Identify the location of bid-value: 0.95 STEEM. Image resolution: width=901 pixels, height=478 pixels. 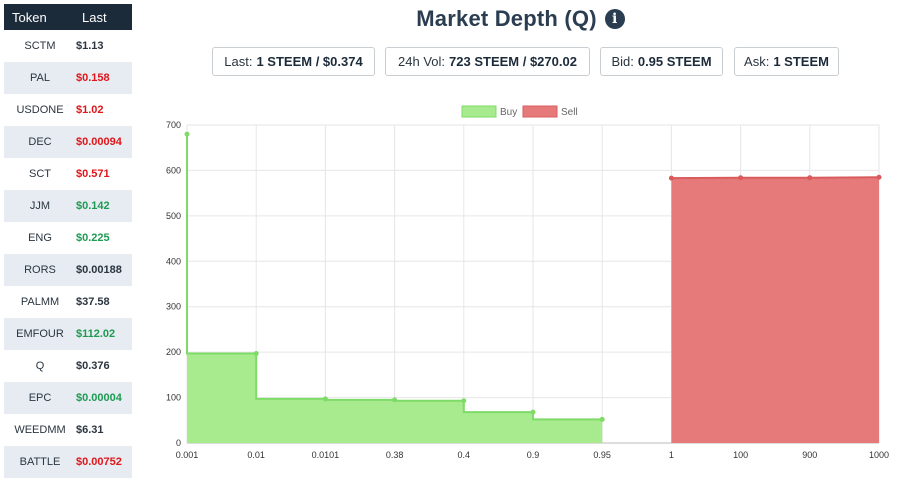
(674, 61).